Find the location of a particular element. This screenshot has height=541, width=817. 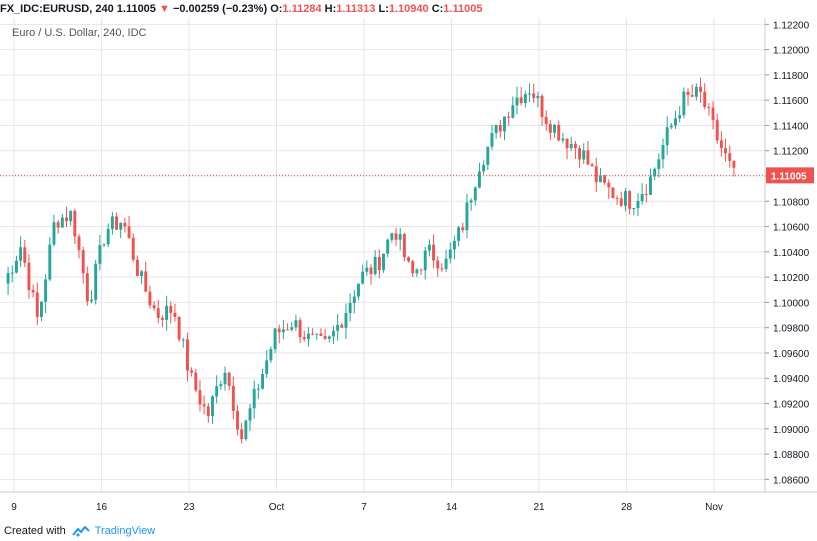

tradingview-link: TradingView is located at coordinates (125, 531).